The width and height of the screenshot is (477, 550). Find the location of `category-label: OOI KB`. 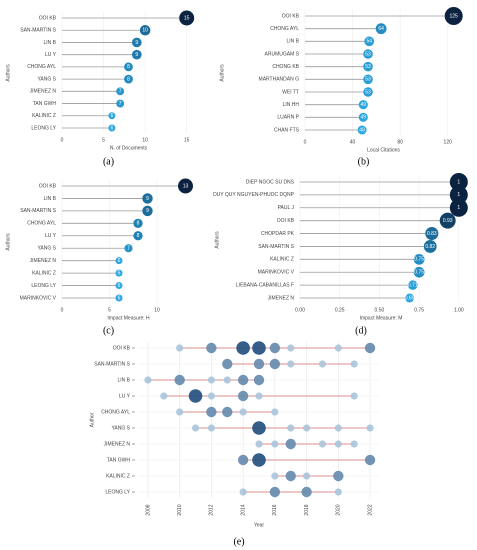

category-label: OOI KB is located at coordinates (48, 186).